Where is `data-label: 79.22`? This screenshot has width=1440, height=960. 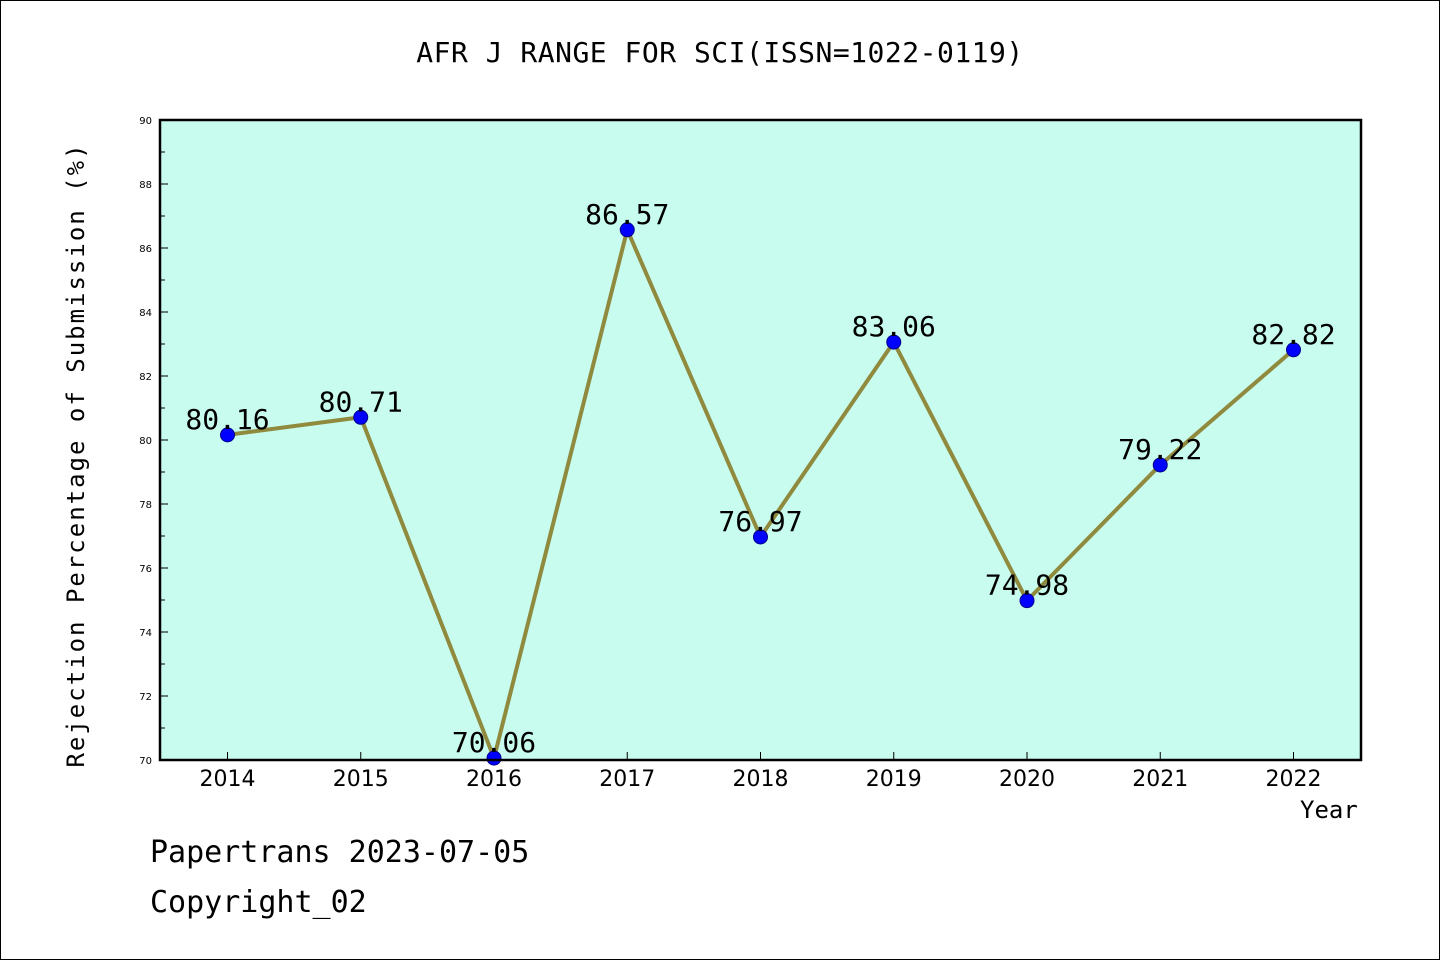
data-label: 79.22 is located at coordinates (1160, 449).